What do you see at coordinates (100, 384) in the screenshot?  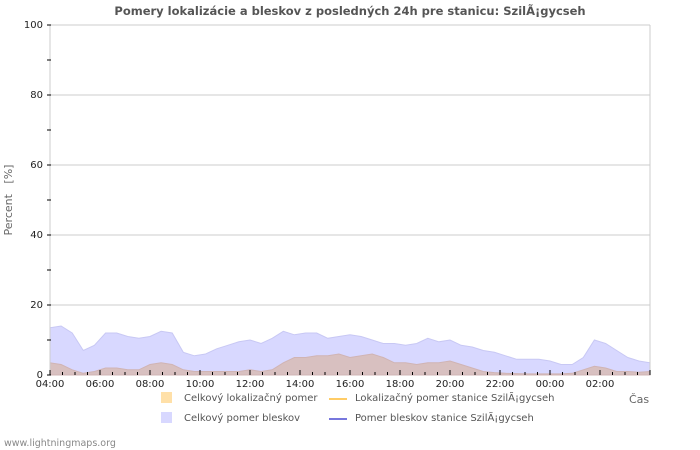 I see `svg-text: 06:00` at bounding box center [100, 384].